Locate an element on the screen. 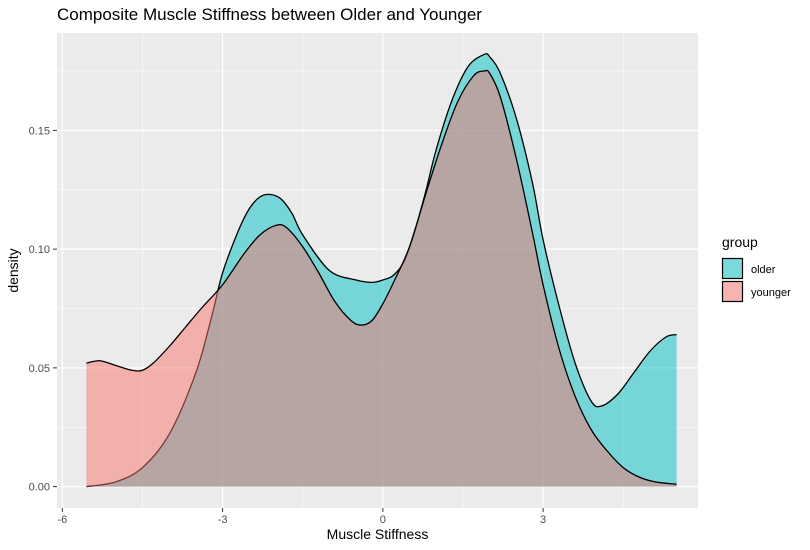 The image size is (810, 550). y-axis-ticks: 0.00 0.05 0.10 0.15 is located at coordinates (43, 309).